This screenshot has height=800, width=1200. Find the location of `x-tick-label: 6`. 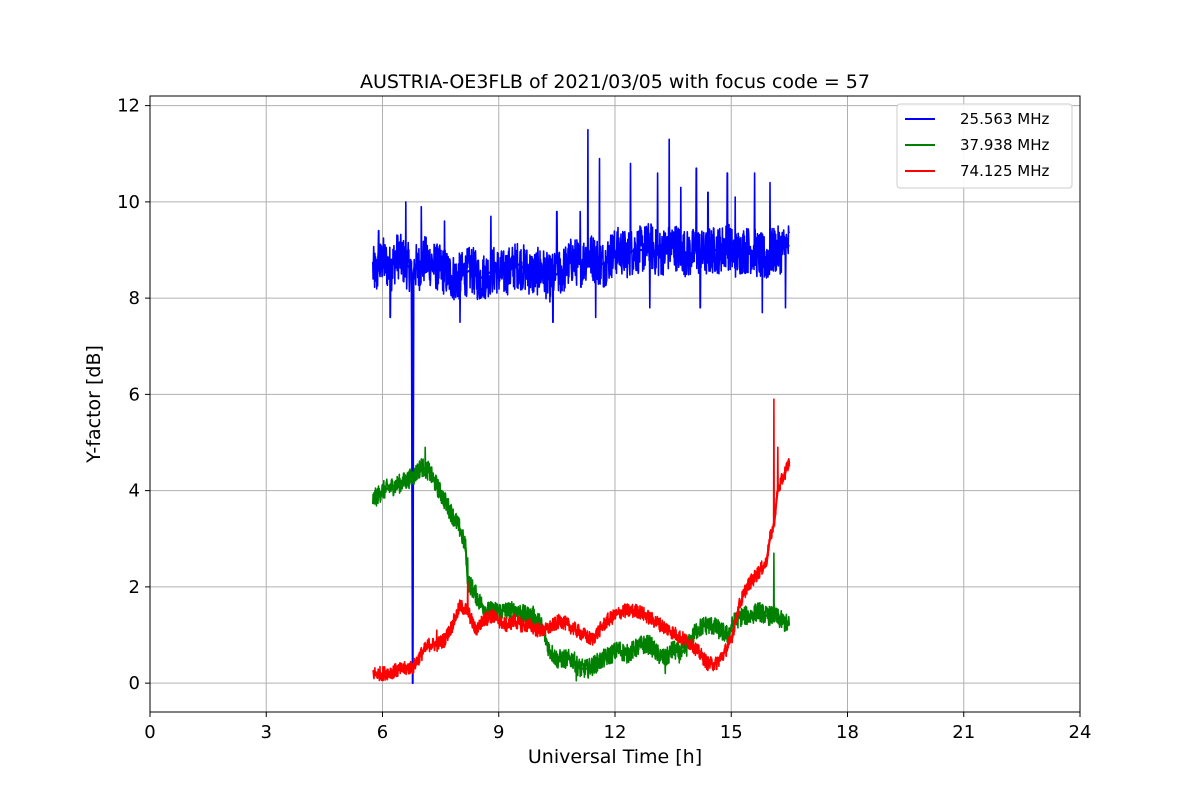

x-tick-label: 6 is located at coordinates (382, 732).